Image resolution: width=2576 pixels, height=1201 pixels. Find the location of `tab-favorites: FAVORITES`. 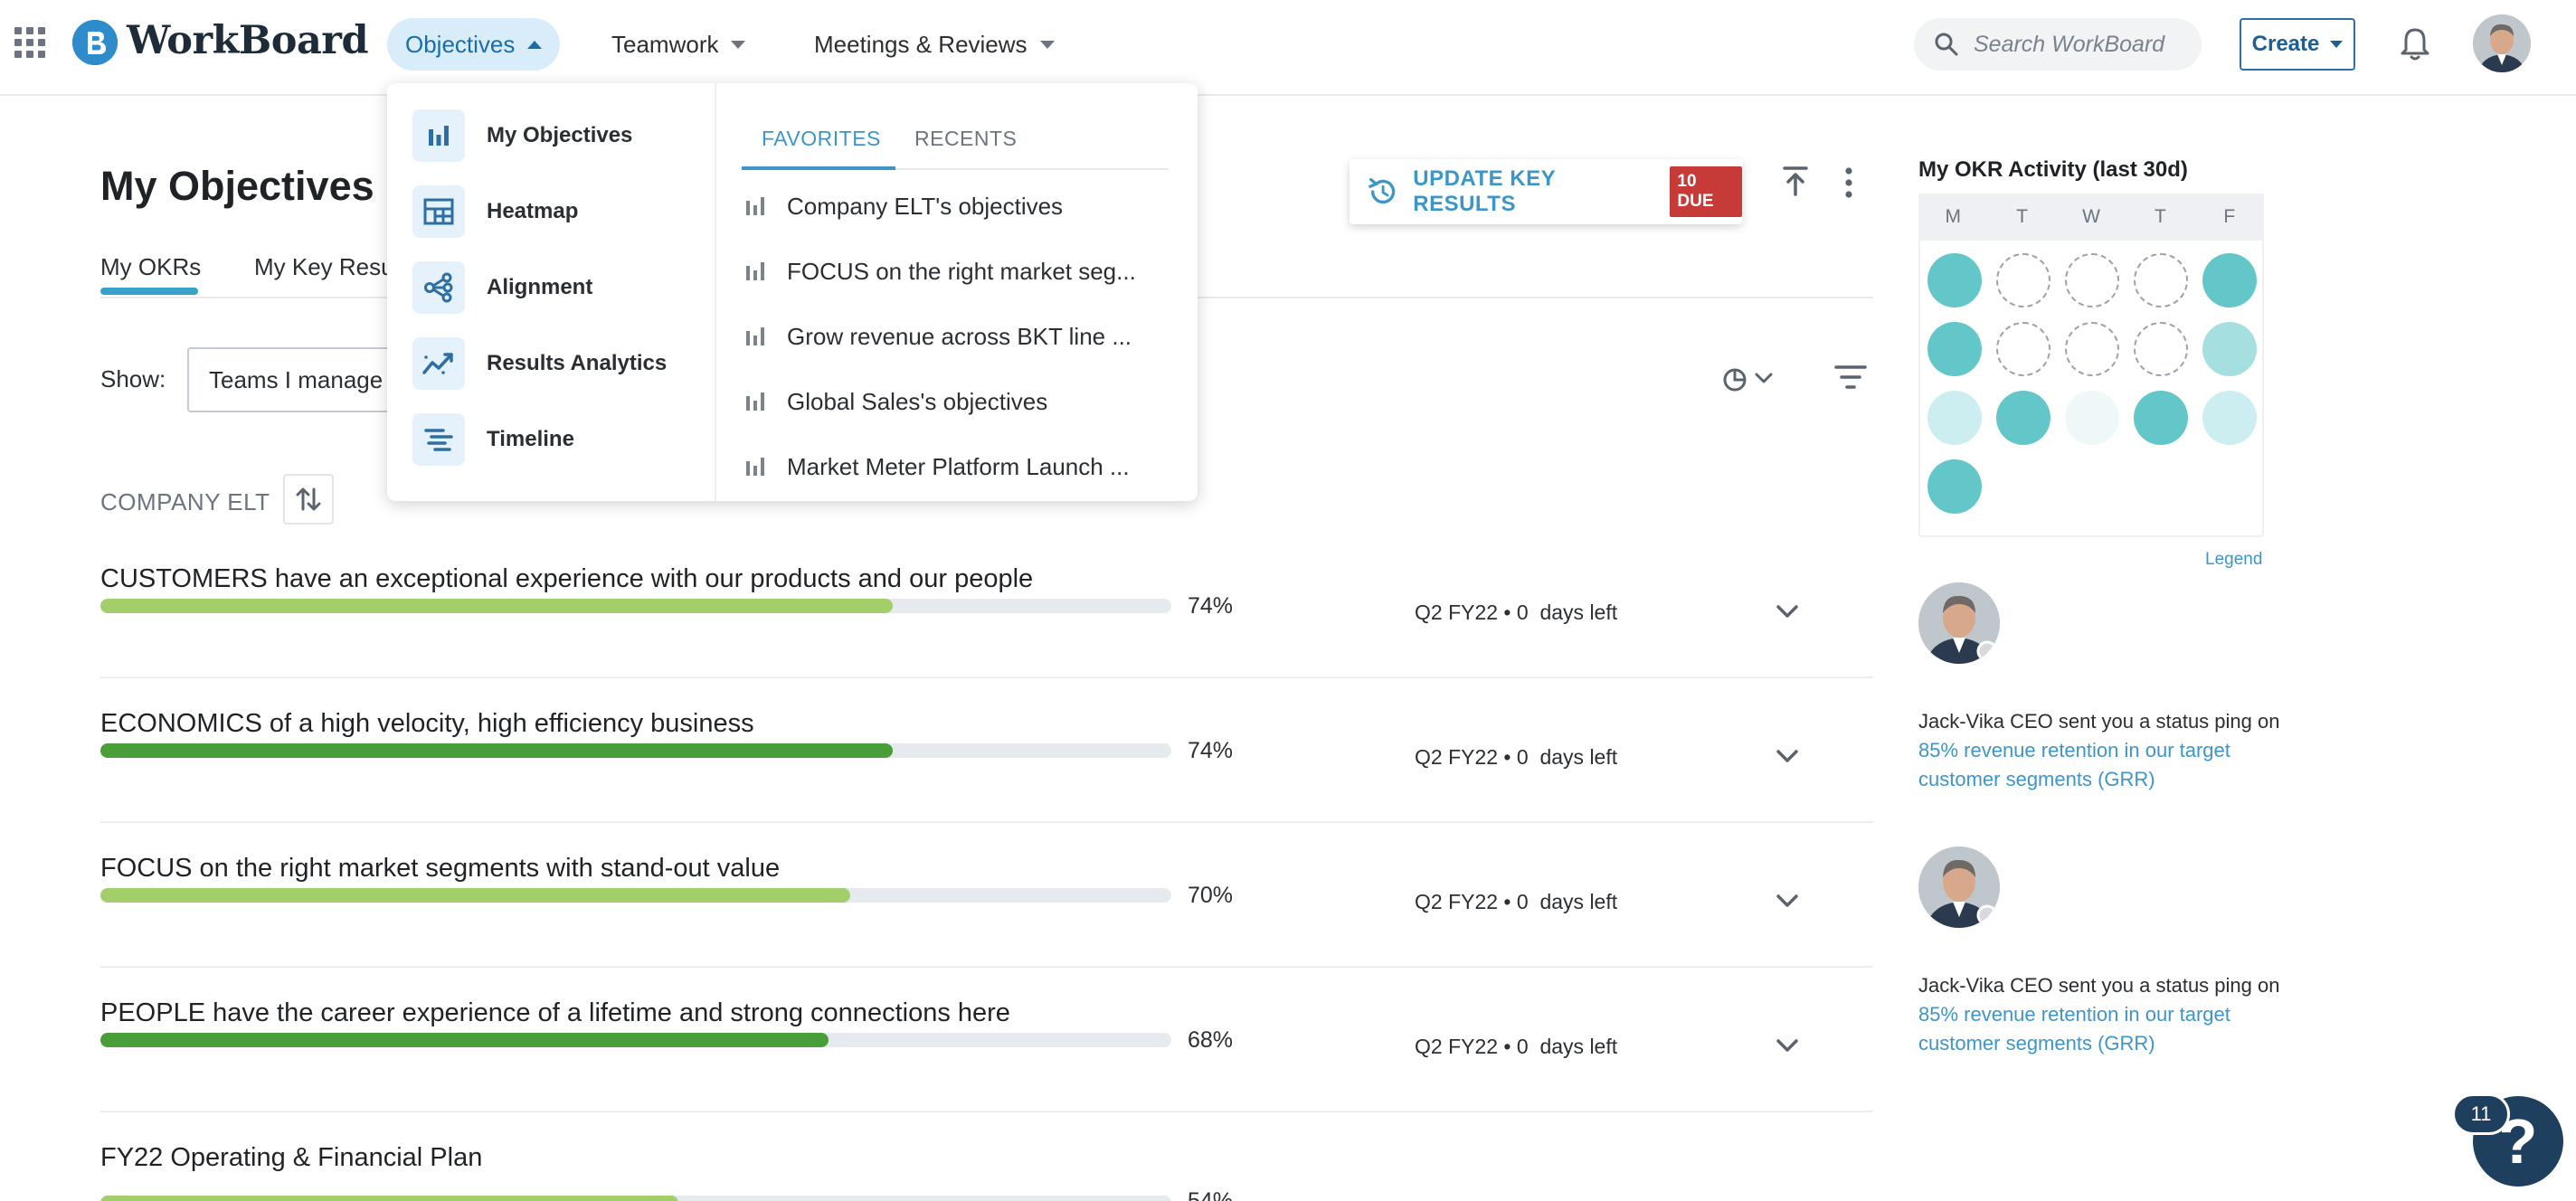

tab-favorites: FAVORITES is located at coordinates (822, 139).